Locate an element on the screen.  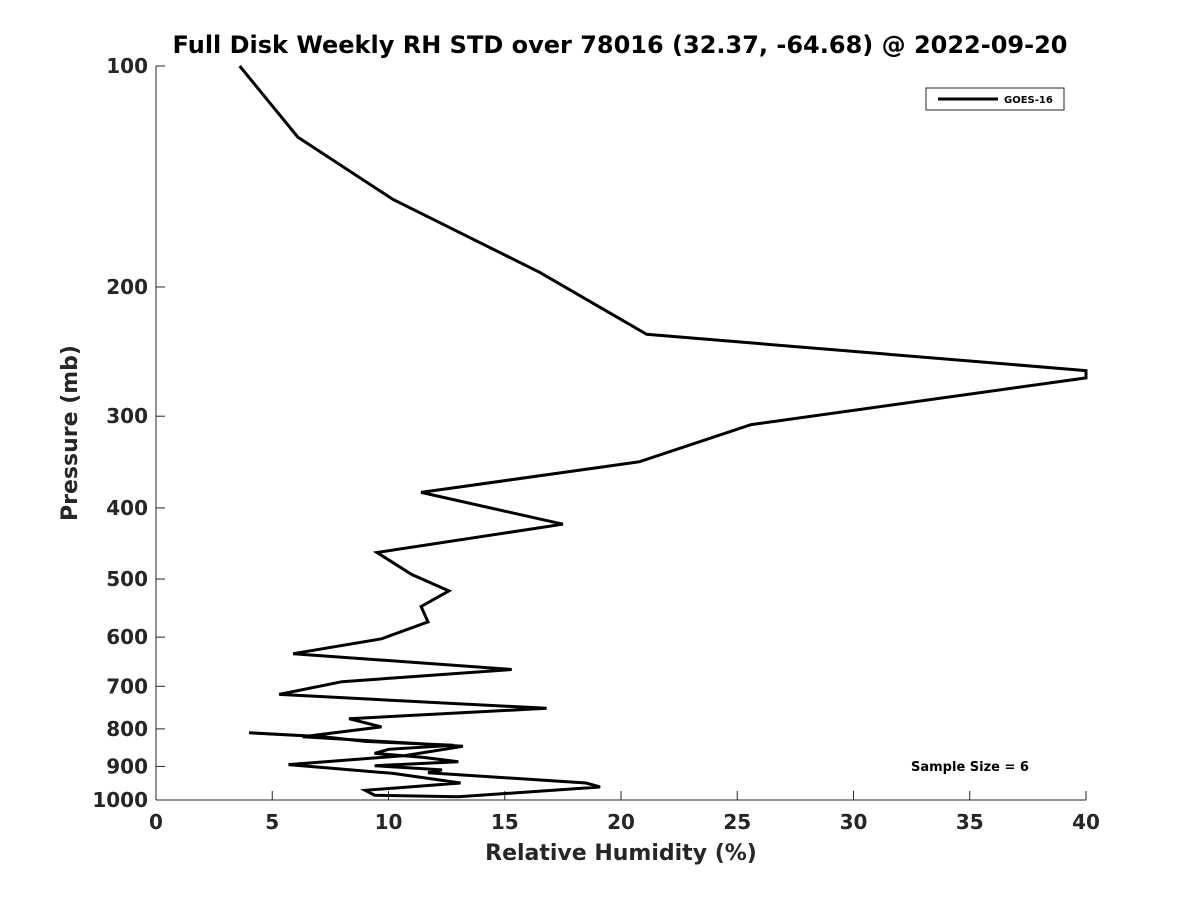
x-tick-label: 10 is located at coordinates (389, 822).